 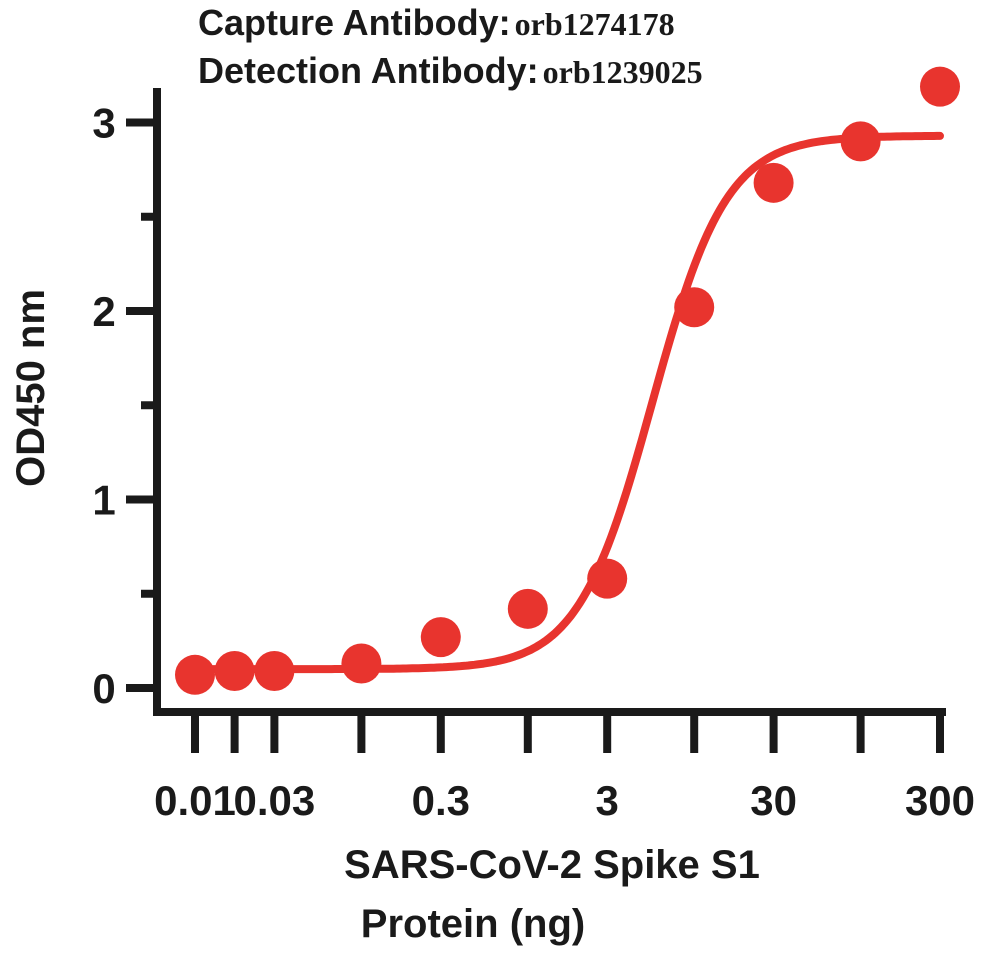 What do you see at coordinates (354, 22) in the screenshot?
I see `capture-antibody-label: Capture Antibody:` at bounding box center [354, 22].